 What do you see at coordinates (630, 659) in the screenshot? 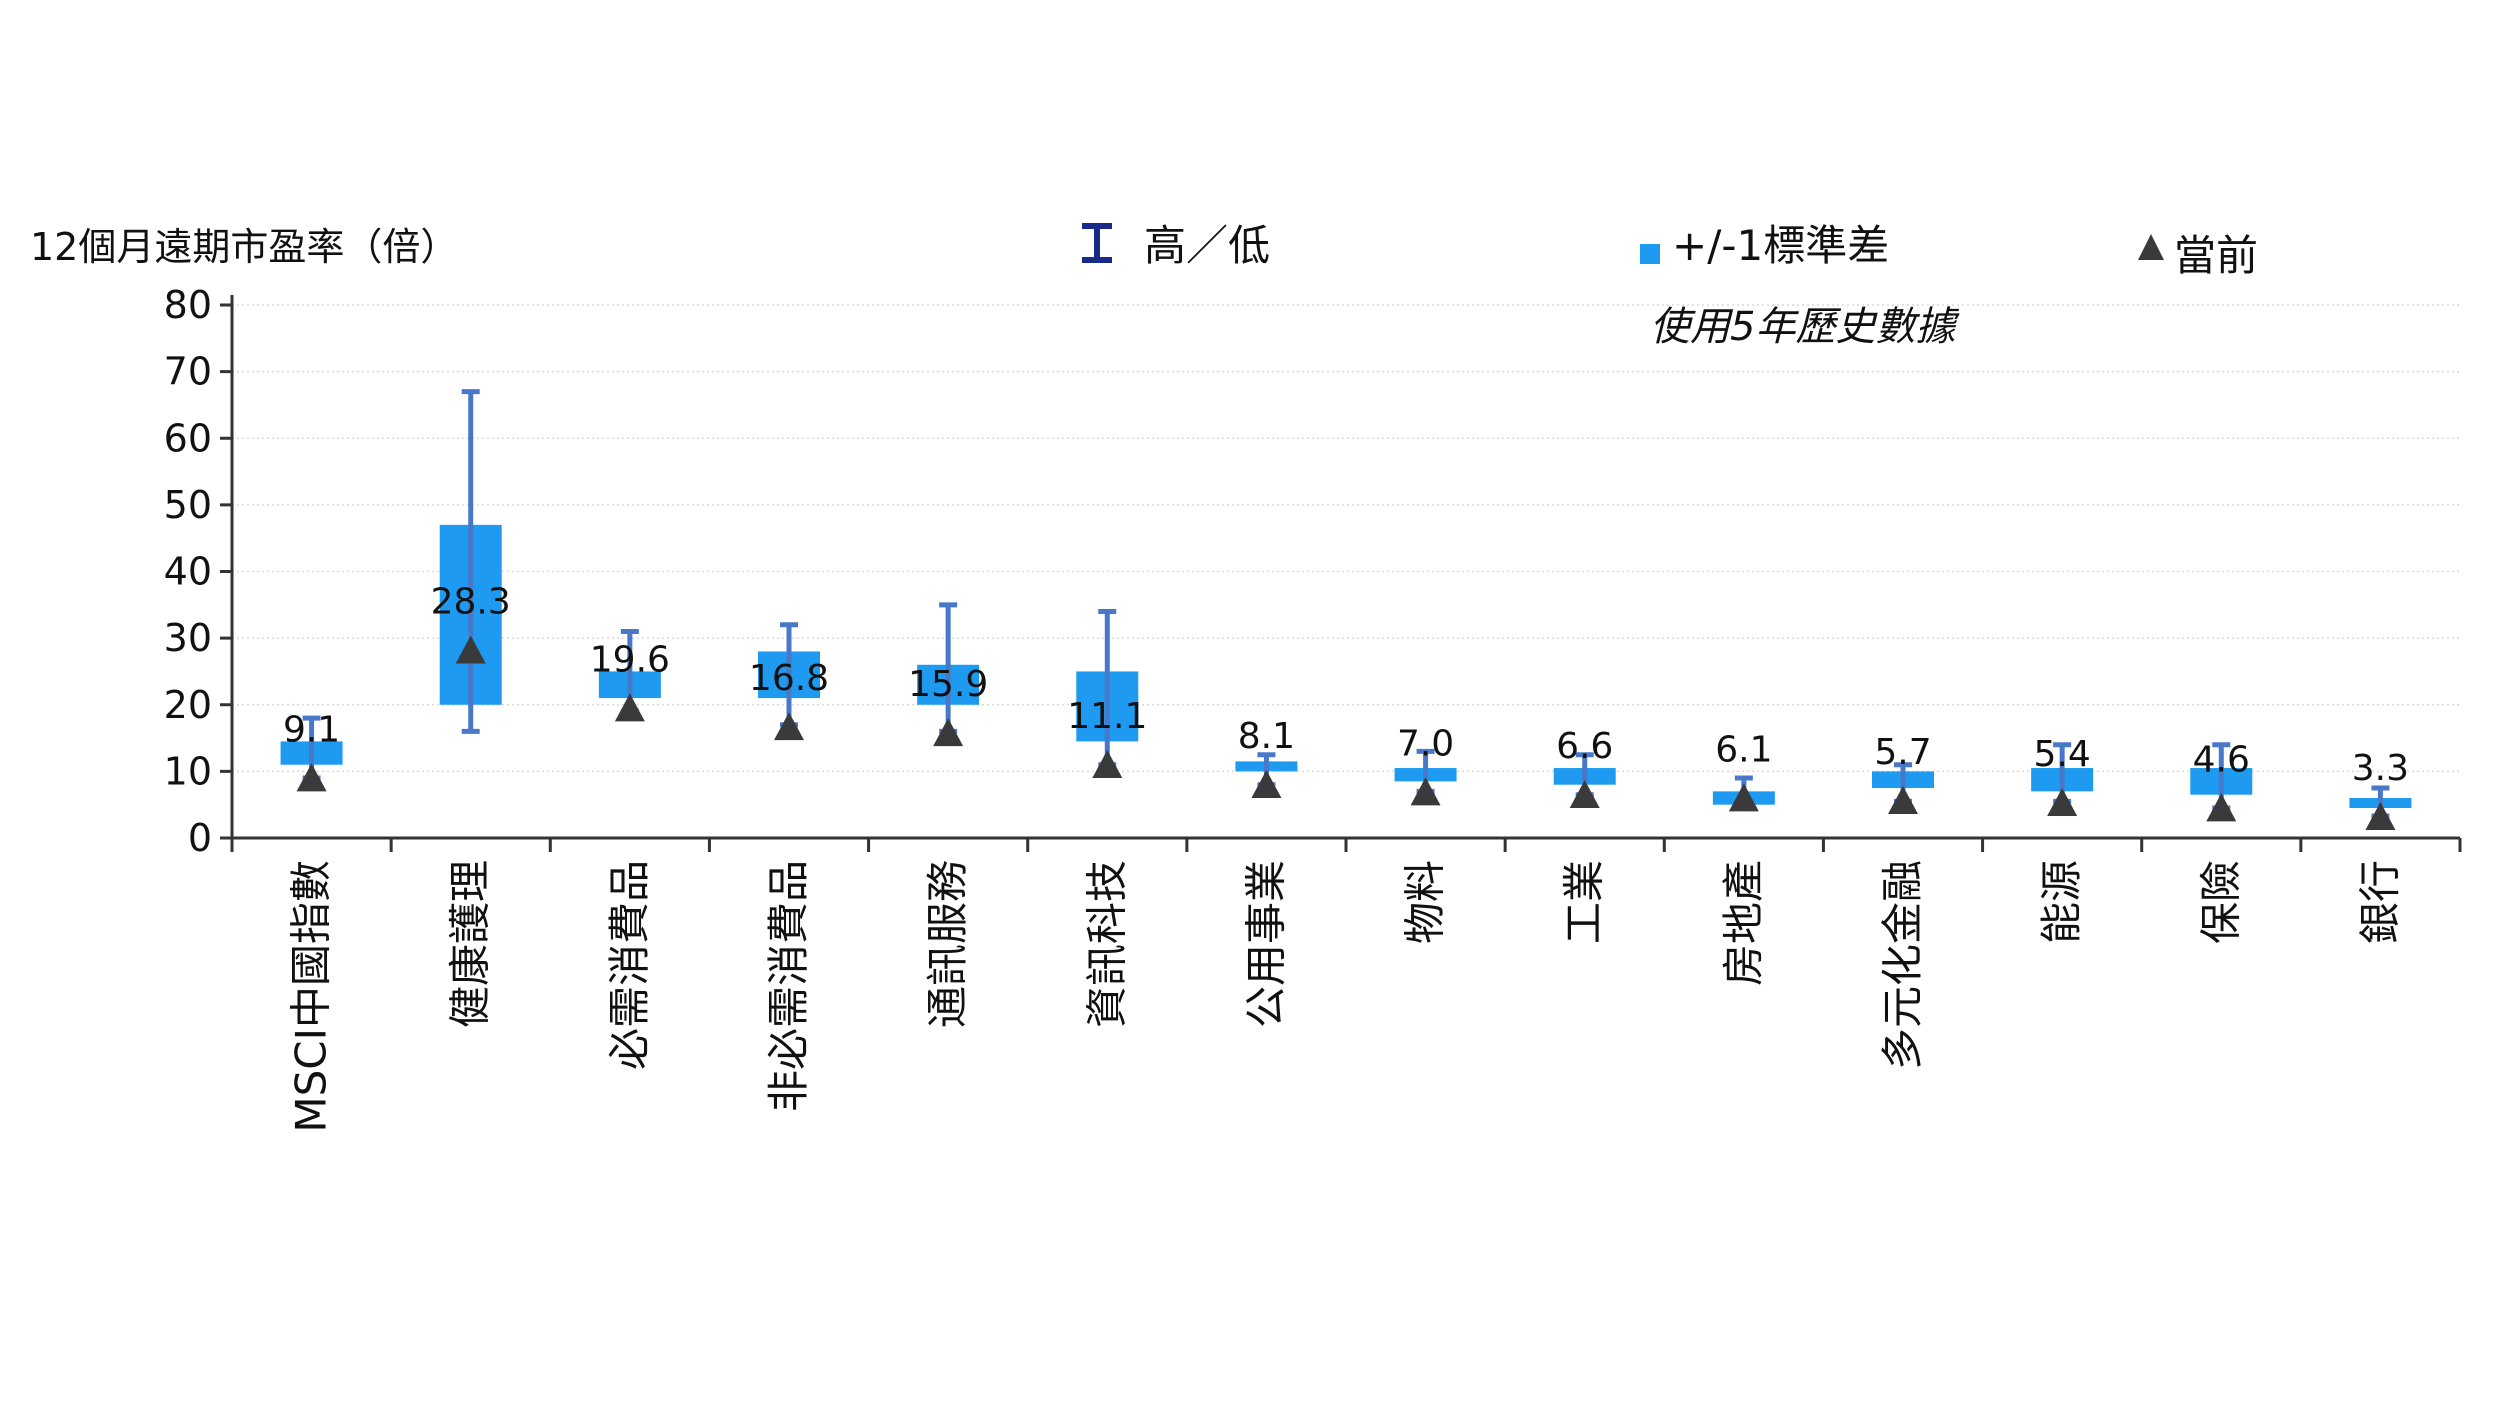
I see `data-label: 19.6` at bounding box center [630, 659].